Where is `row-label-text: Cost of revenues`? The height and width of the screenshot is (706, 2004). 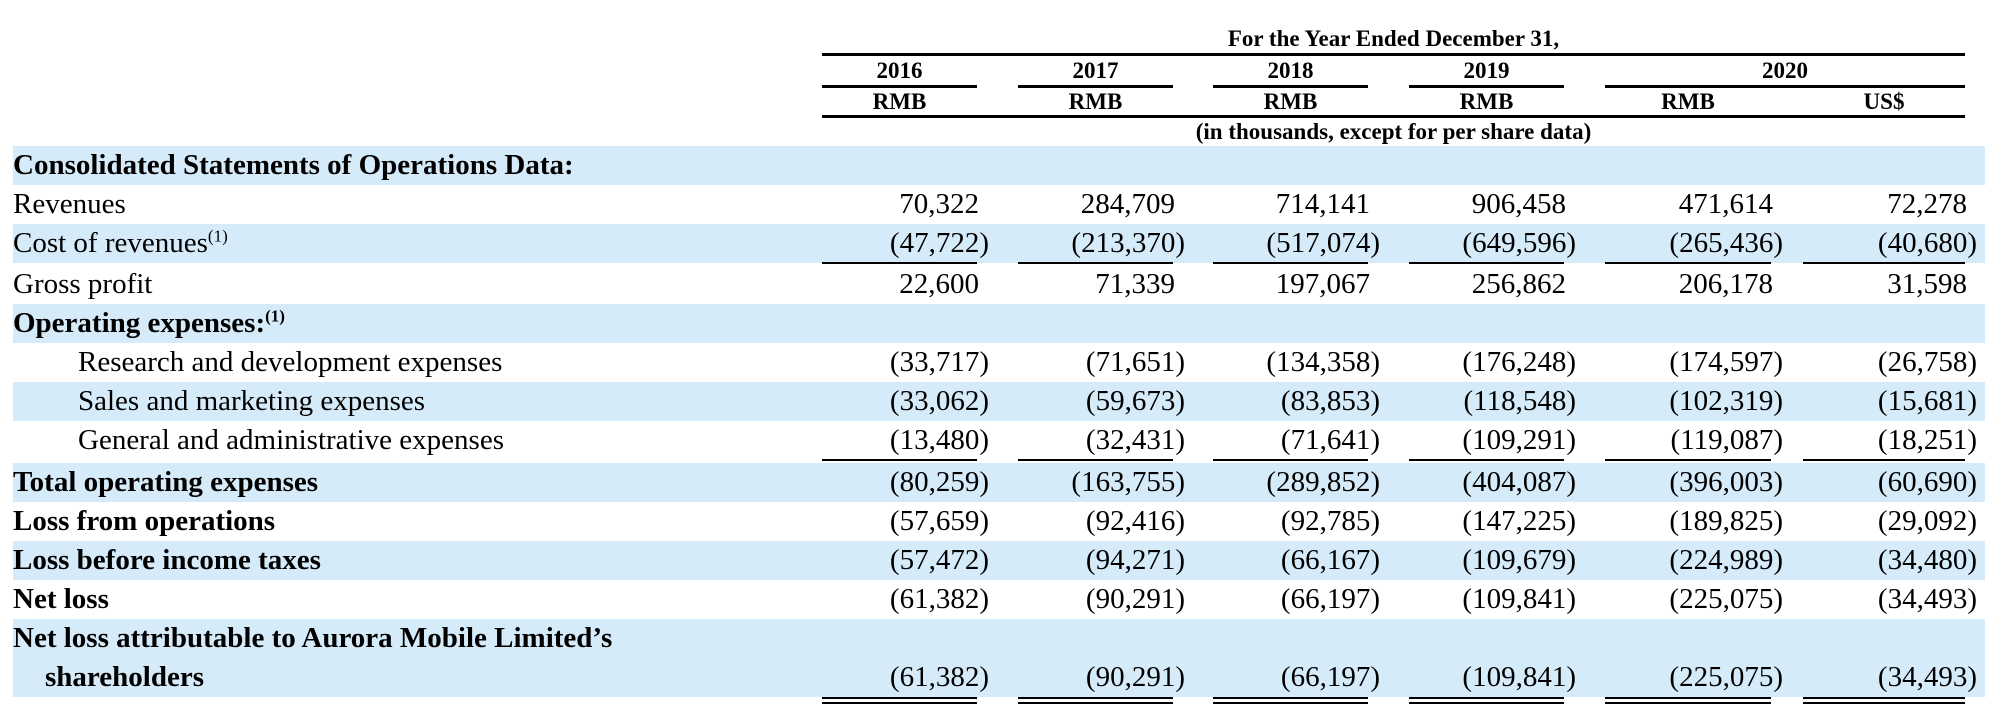
row-label-text: Cost of revenues is located at coordinates (110, 243).